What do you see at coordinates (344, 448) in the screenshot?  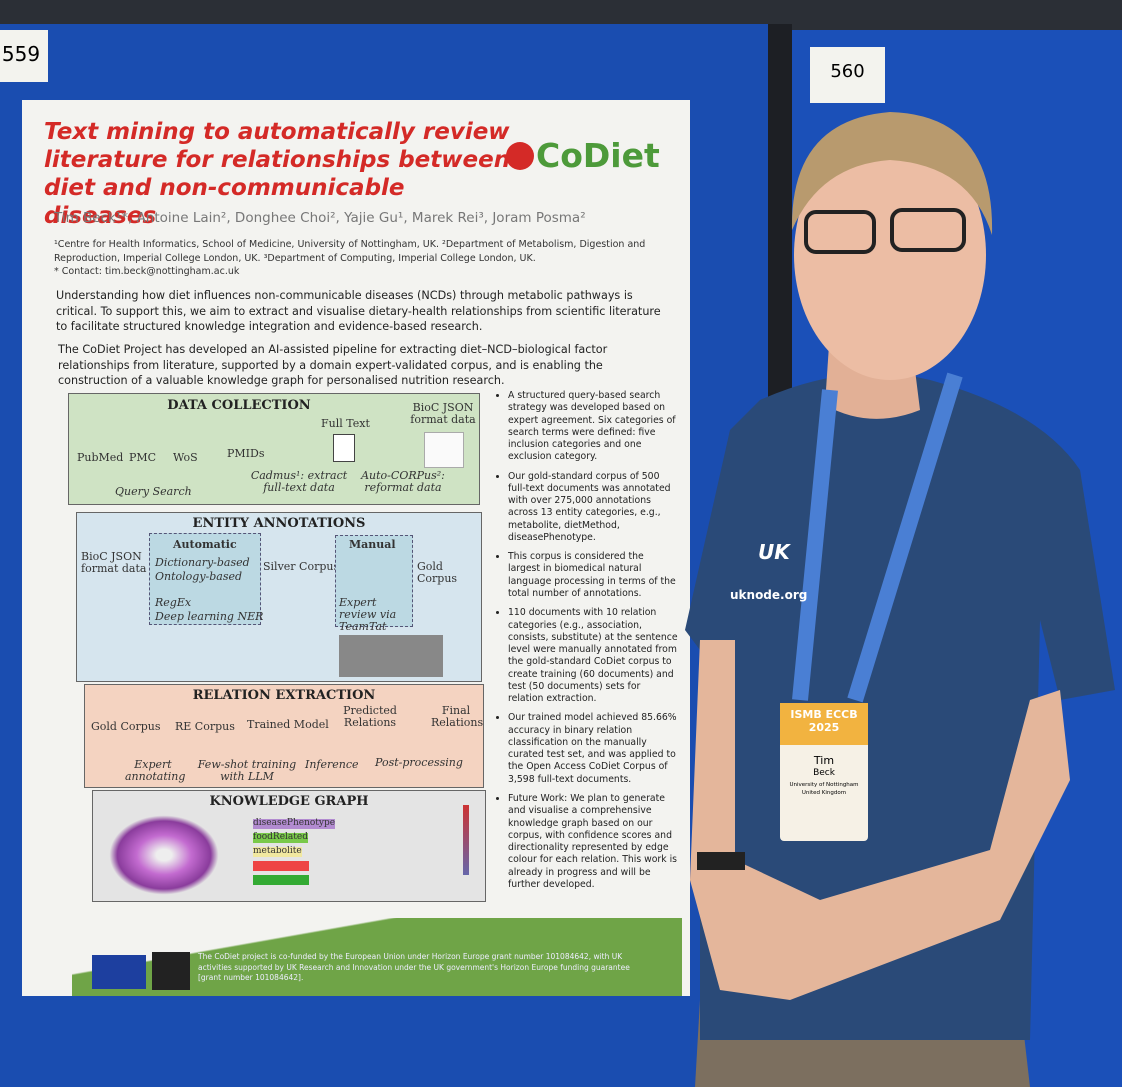 I see `documents-icon` at bounding box center [344, 448].